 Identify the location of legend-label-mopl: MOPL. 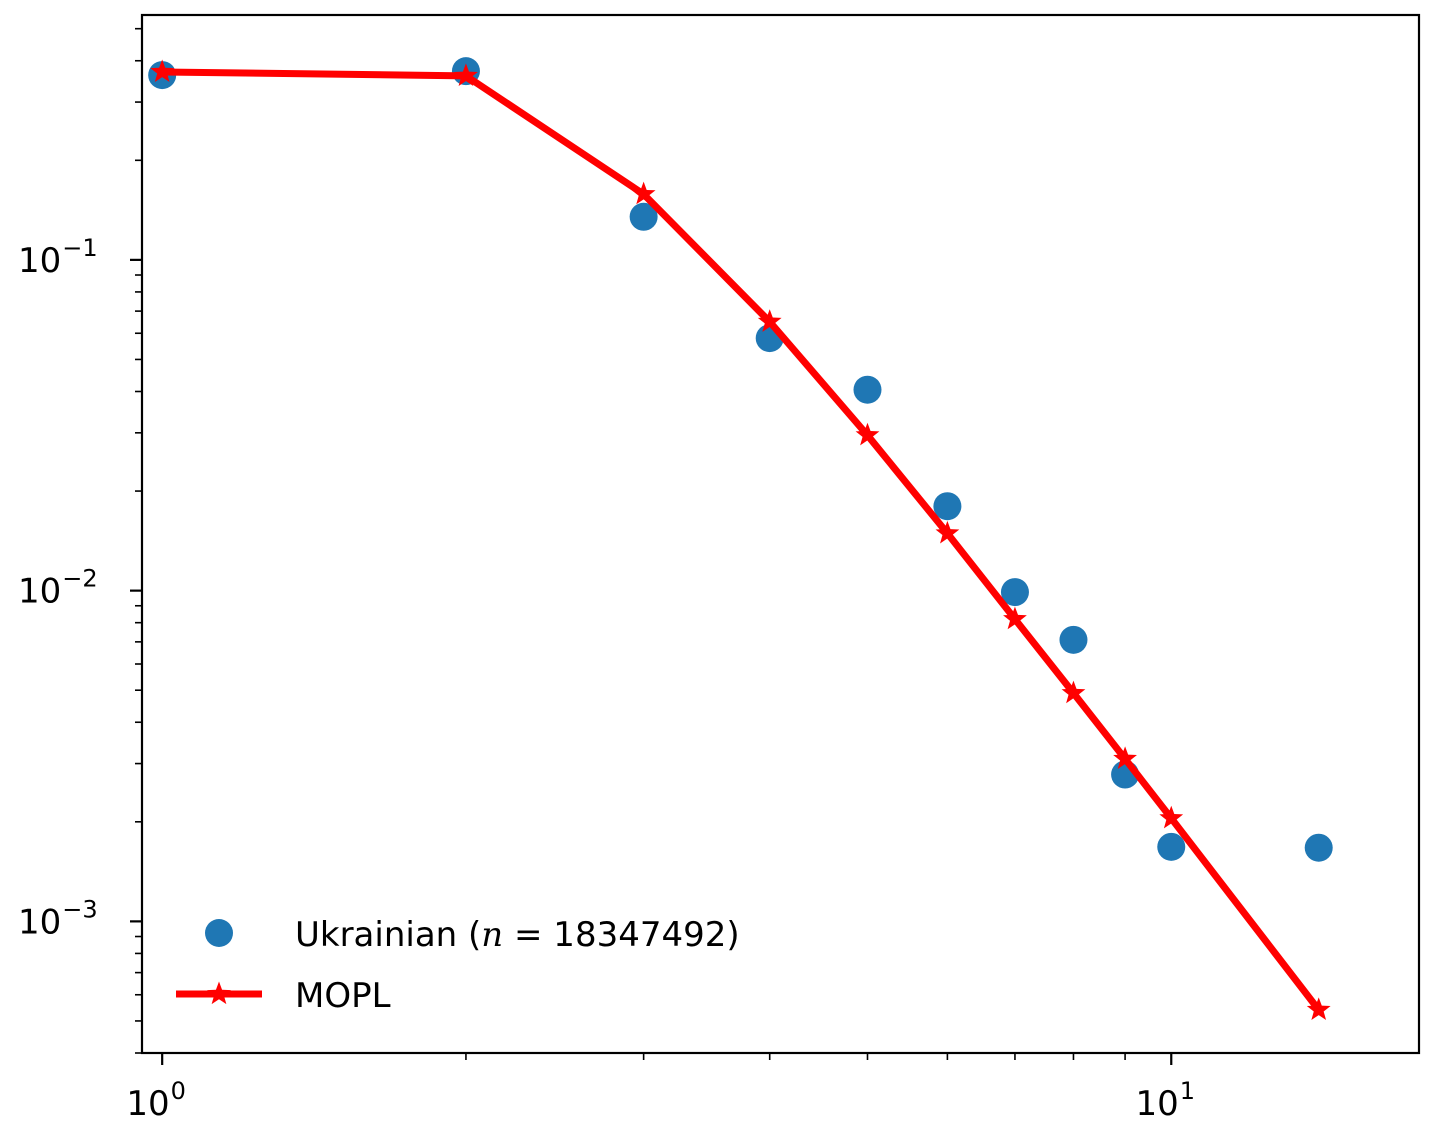
(343, 996).